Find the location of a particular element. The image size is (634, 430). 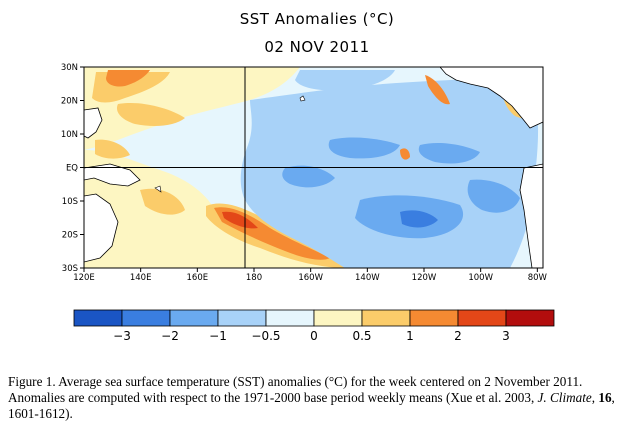

lat-tick-label: EQ is located at coordinates (72, 169).